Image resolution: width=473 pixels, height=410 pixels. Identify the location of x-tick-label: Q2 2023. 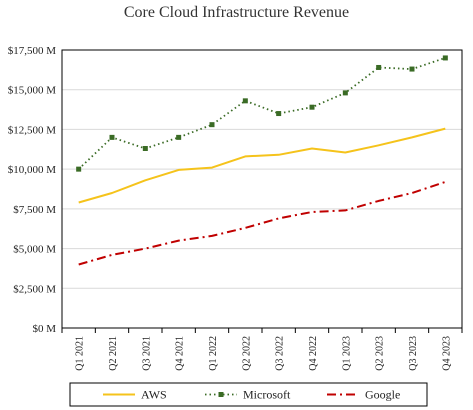
(380, 353).